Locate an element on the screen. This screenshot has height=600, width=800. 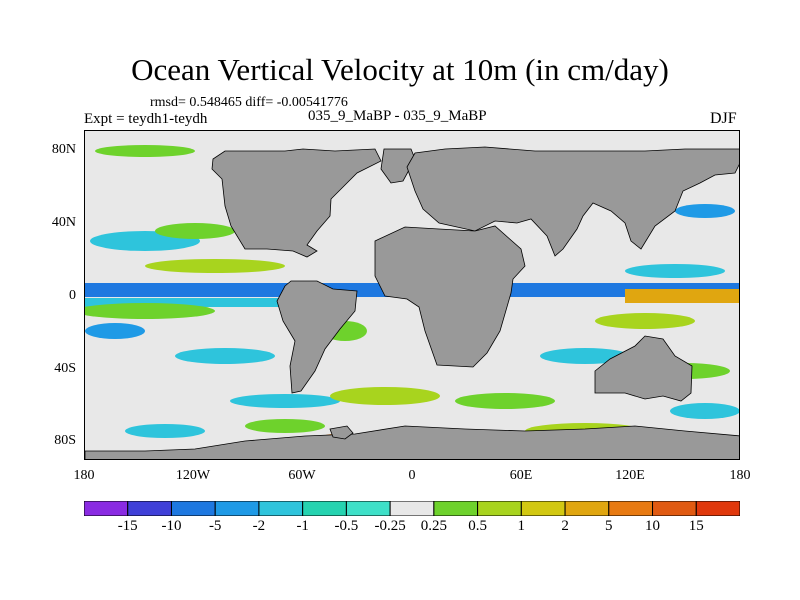
colorbar-label: -5 is located at coordinates (215, 526).